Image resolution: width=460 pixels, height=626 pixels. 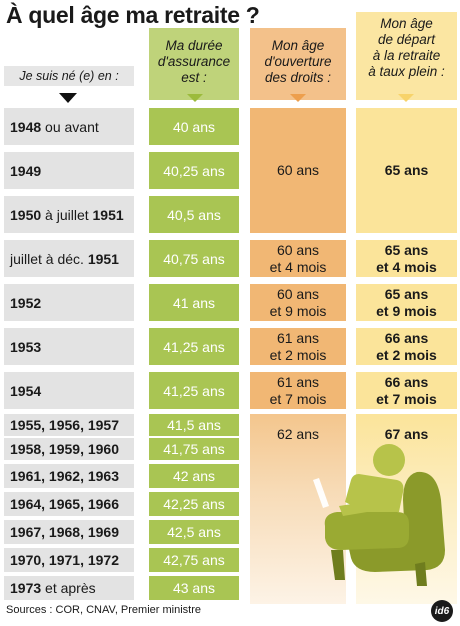 What do you see at coordinates (26, 302) in the screenshot?
I see `birth-year-bold: 1952` at bounding box center [26, 302].